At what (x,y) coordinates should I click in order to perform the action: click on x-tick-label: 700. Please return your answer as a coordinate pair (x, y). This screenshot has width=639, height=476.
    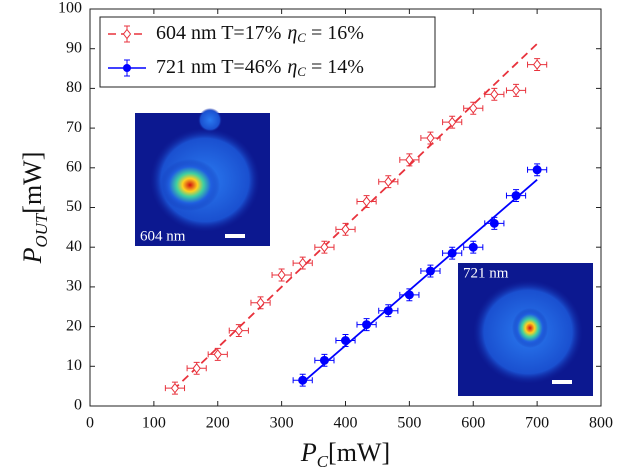
    Looking at the image, I should click on (537, 423).